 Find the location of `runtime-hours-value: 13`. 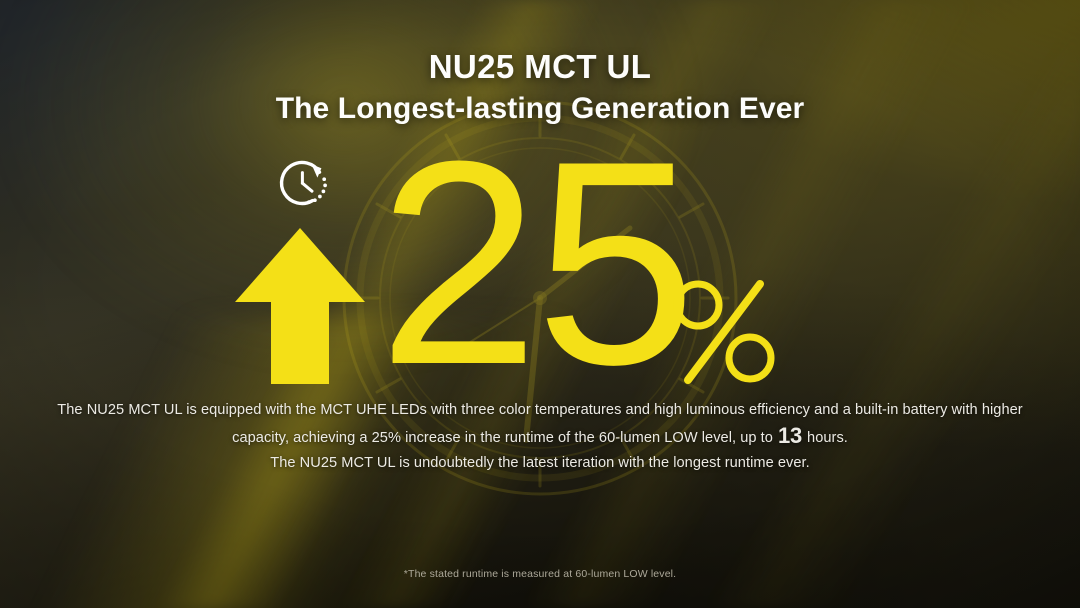

runtime-hours-value: 13 is located at coordinates (790, 435).